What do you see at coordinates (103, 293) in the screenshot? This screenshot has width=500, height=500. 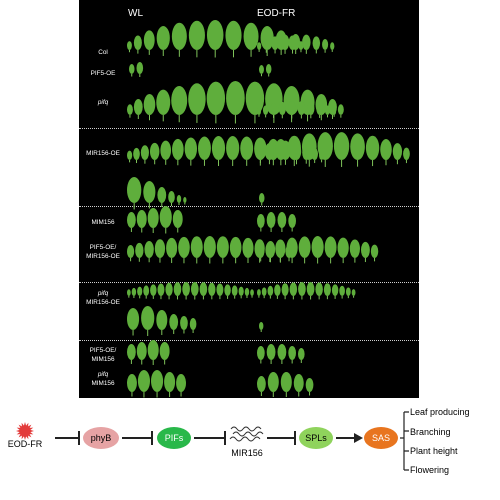 I see `row-label-pifq-mir156-oe-line1: pifq` at bounding box center [103, 293].